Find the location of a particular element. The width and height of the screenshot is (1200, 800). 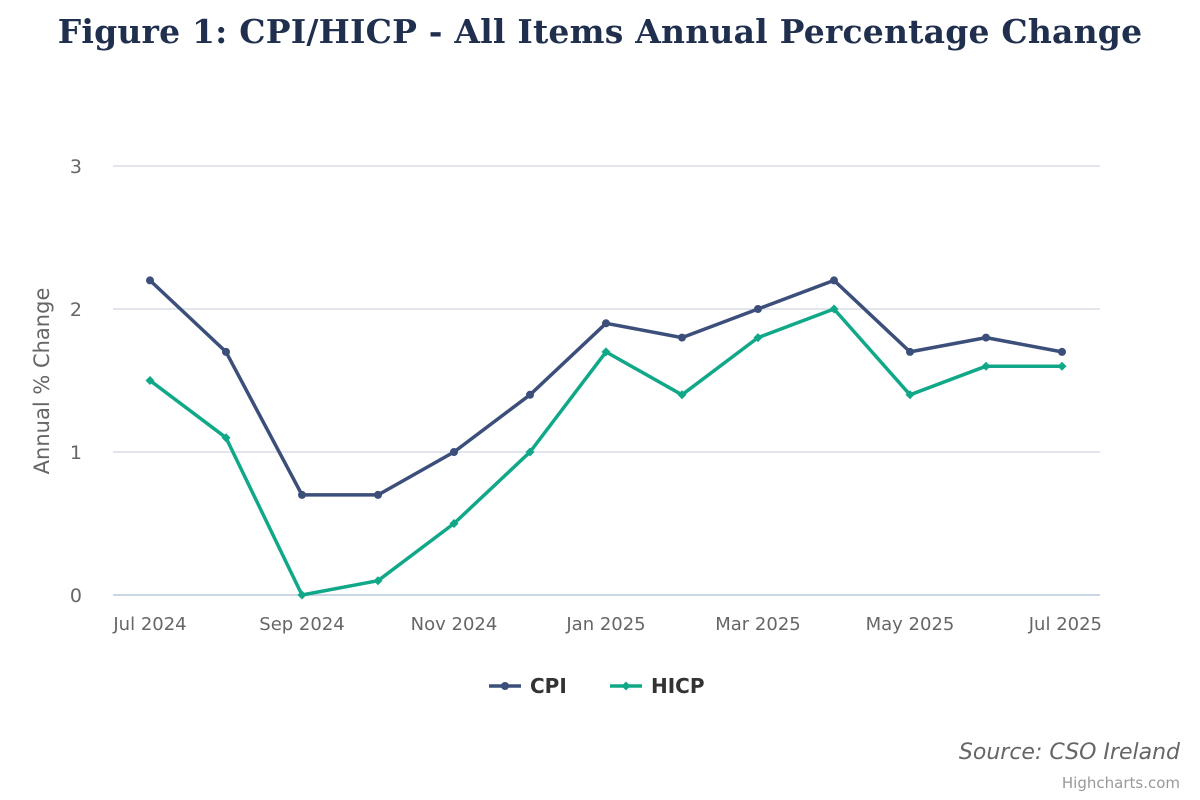

x-tick-label: Sep 2024 is located at coordinates (301, 624).